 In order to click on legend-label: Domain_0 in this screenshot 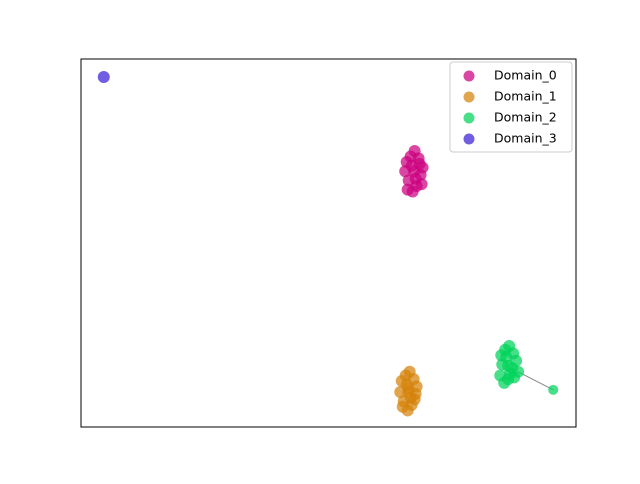, I will do `click(525, 75)`.